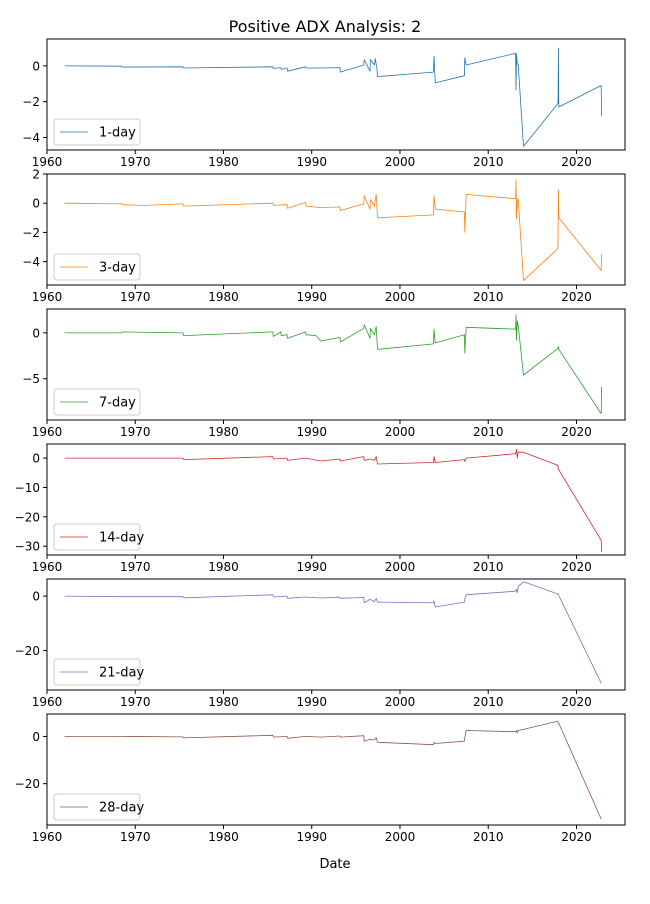 This screenshot has width=650, height=904. What do you see at coordinates (333, 632) in the screenshot?
I see `series-line-21-day` at bounding box center [333, 632].